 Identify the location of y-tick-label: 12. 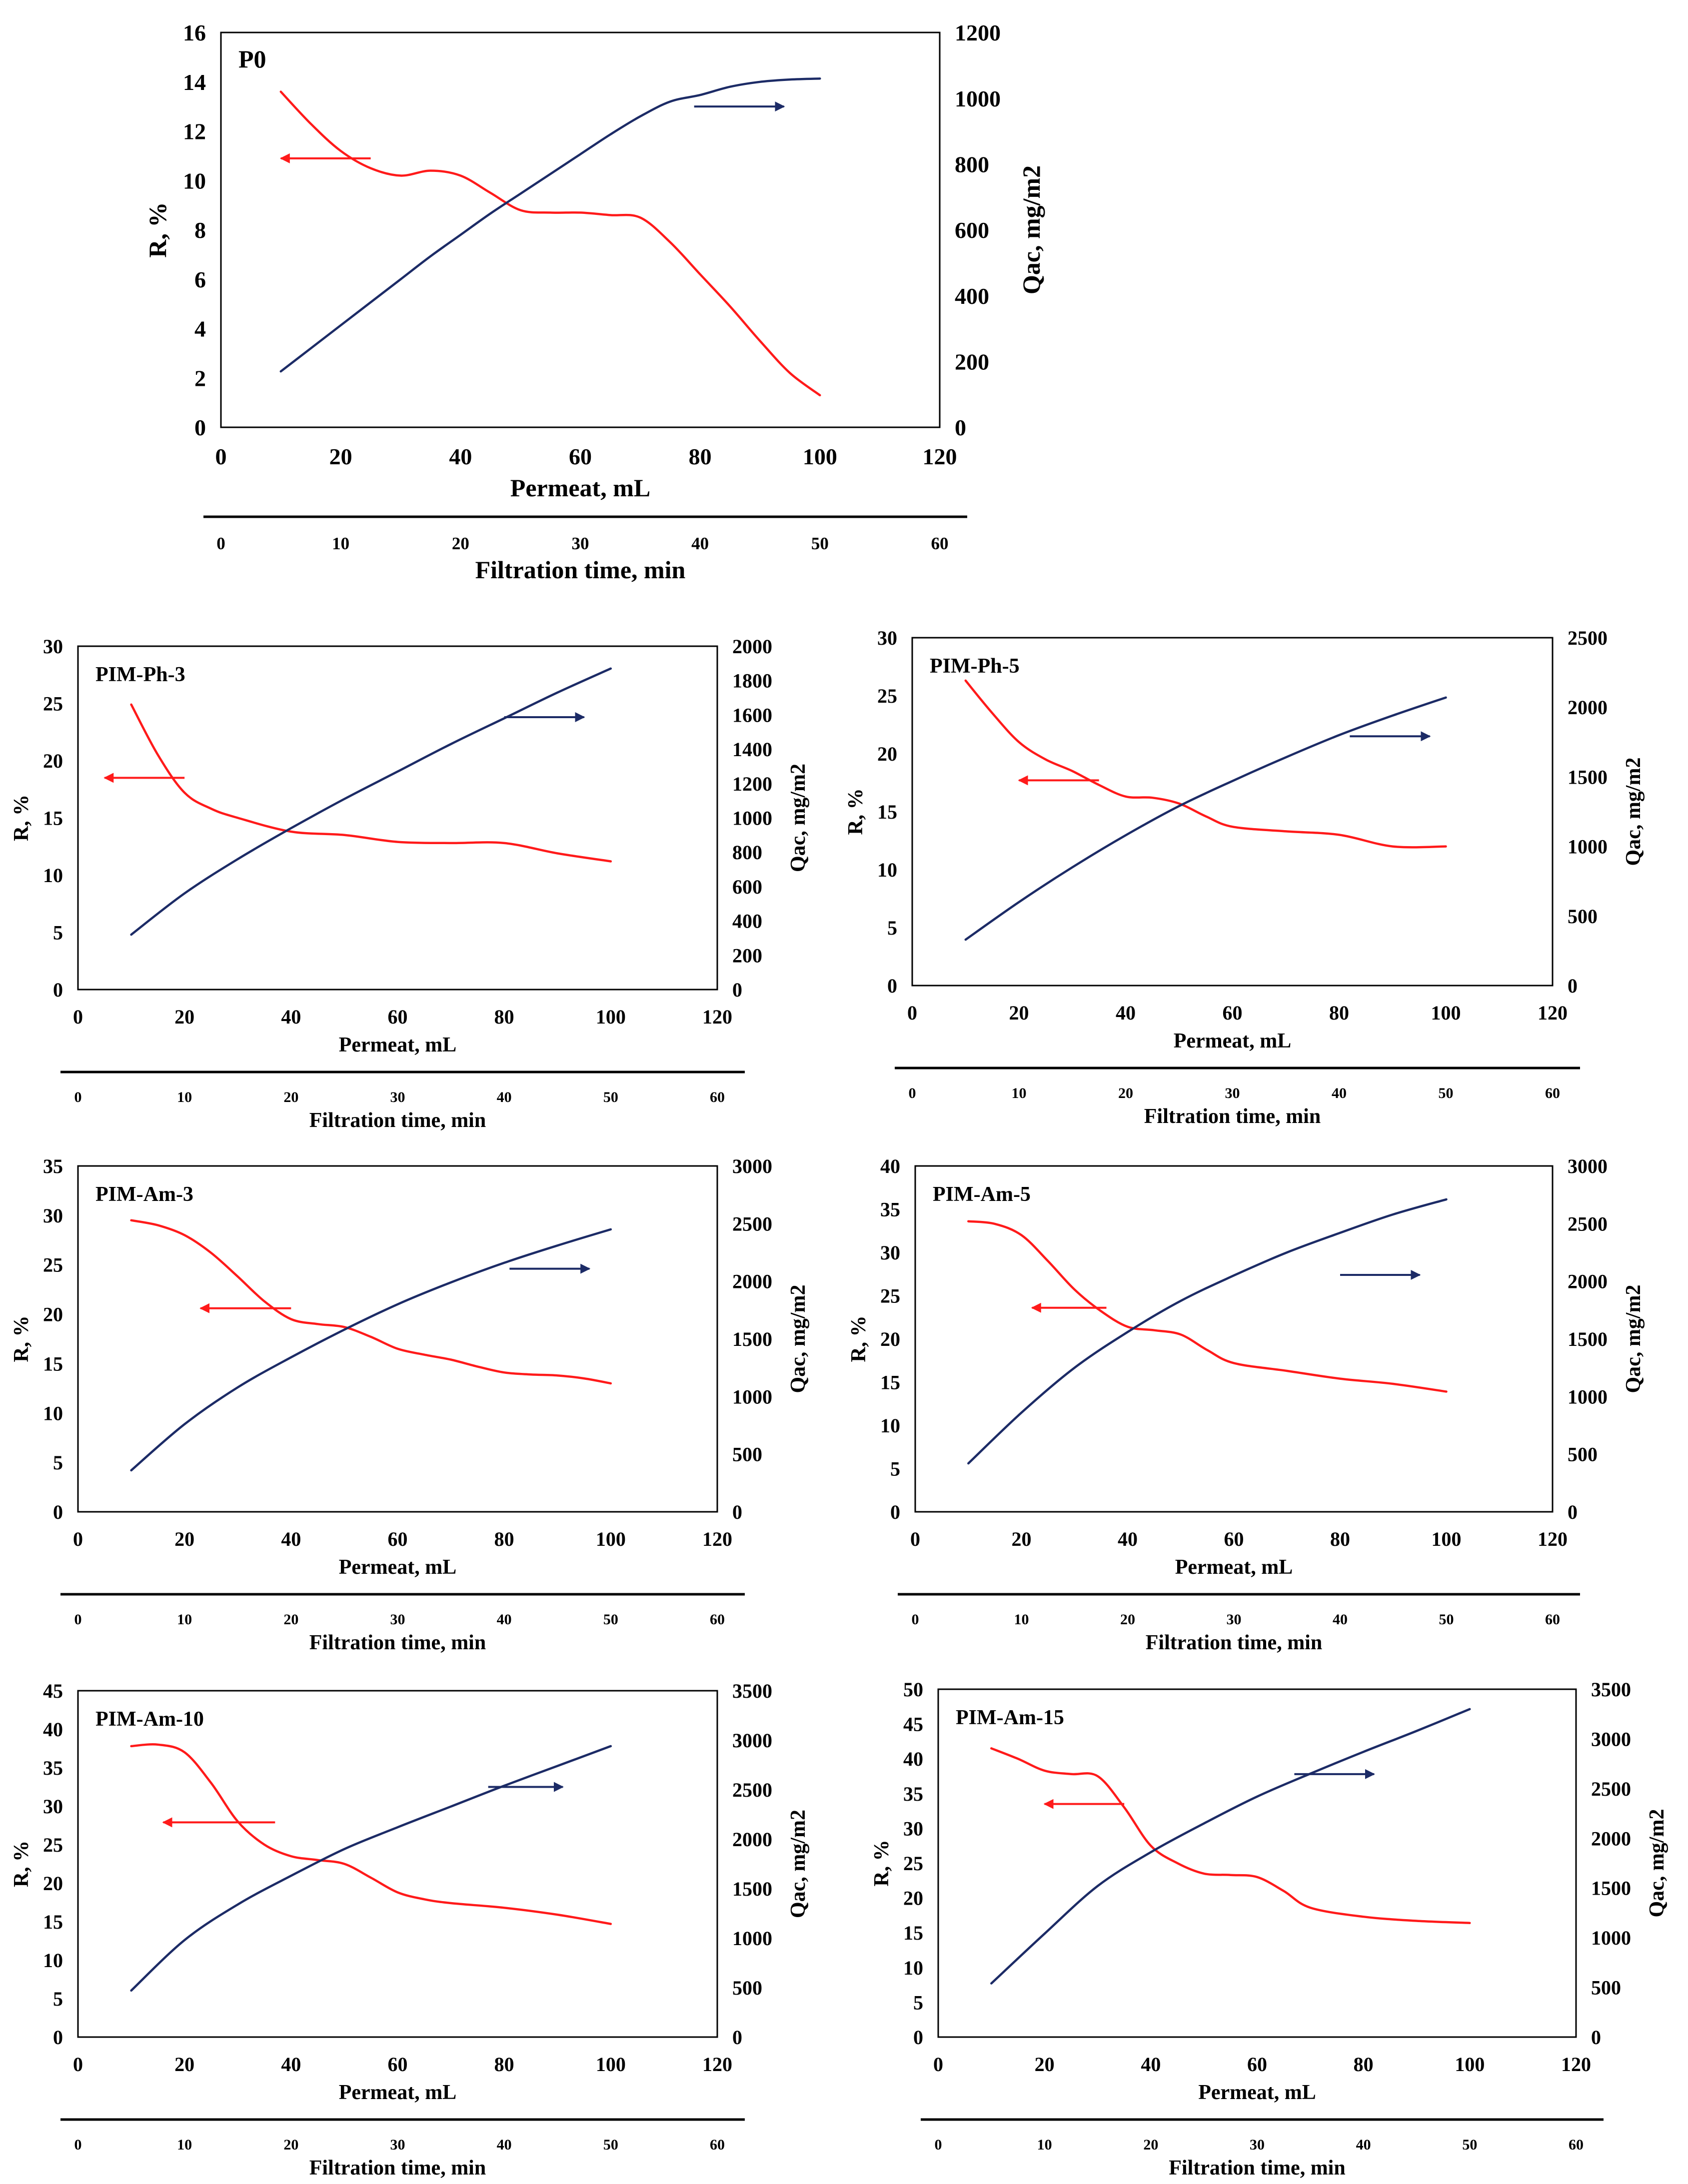
(194, 131).